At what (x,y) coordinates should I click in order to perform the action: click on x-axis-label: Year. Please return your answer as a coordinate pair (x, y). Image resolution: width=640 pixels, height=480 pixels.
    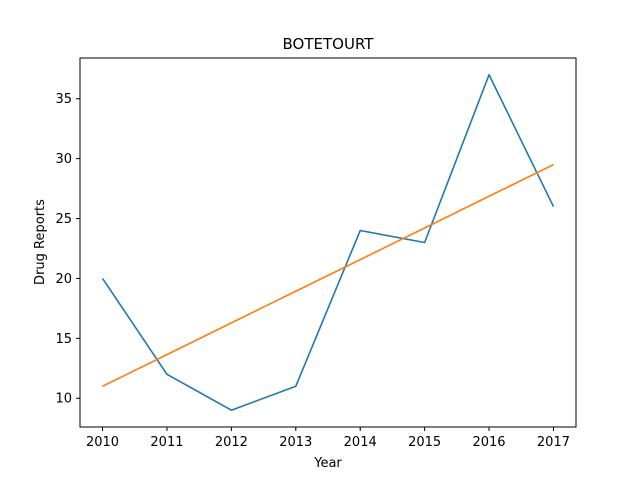
    Looking at the image, I should click on (327, 463).